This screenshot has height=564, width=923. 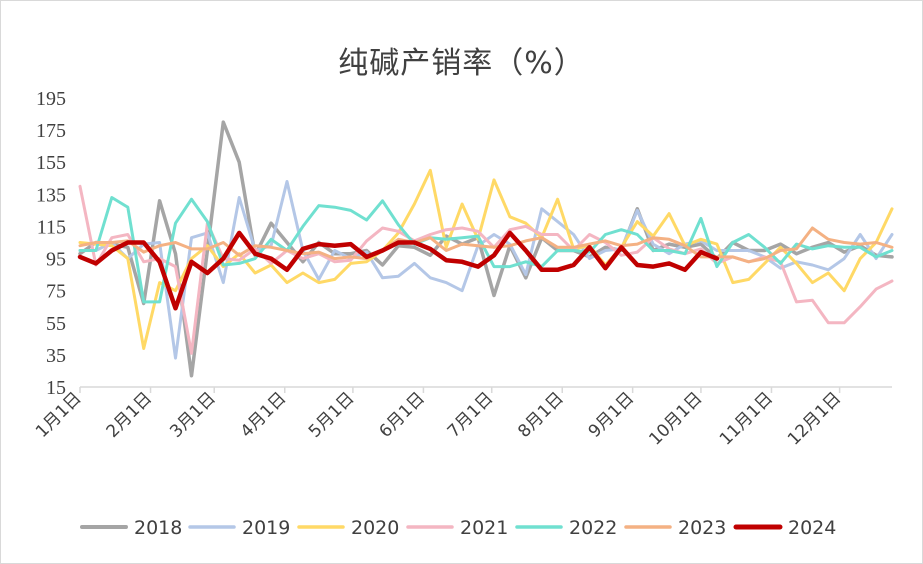 What do you see at coordinates (461, 63) in the screenshot?
I see `chart-title: 纯碱产销率（%）` at bounding box center [461, 63].